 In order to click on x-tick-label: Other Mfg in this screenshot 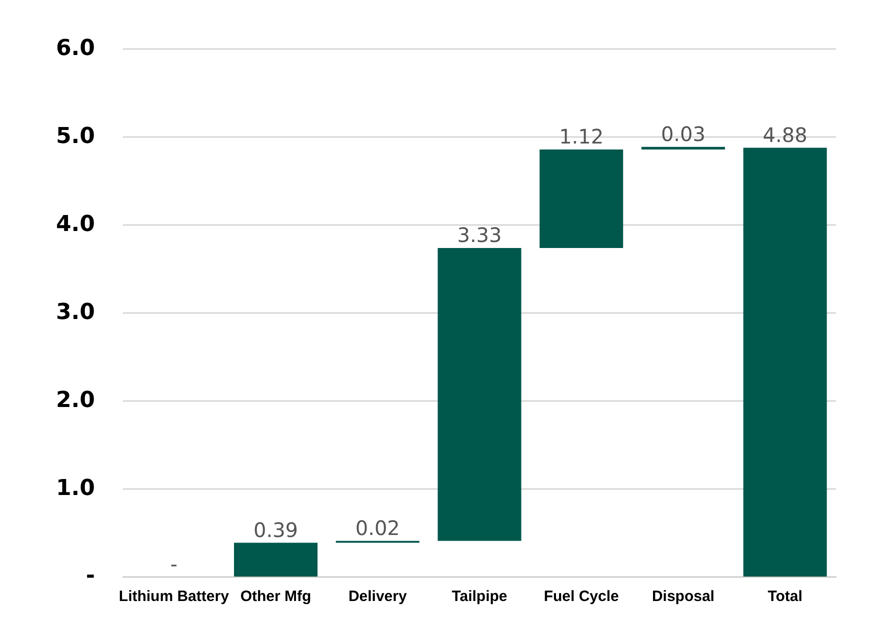, I will do `click(276, 597)`.